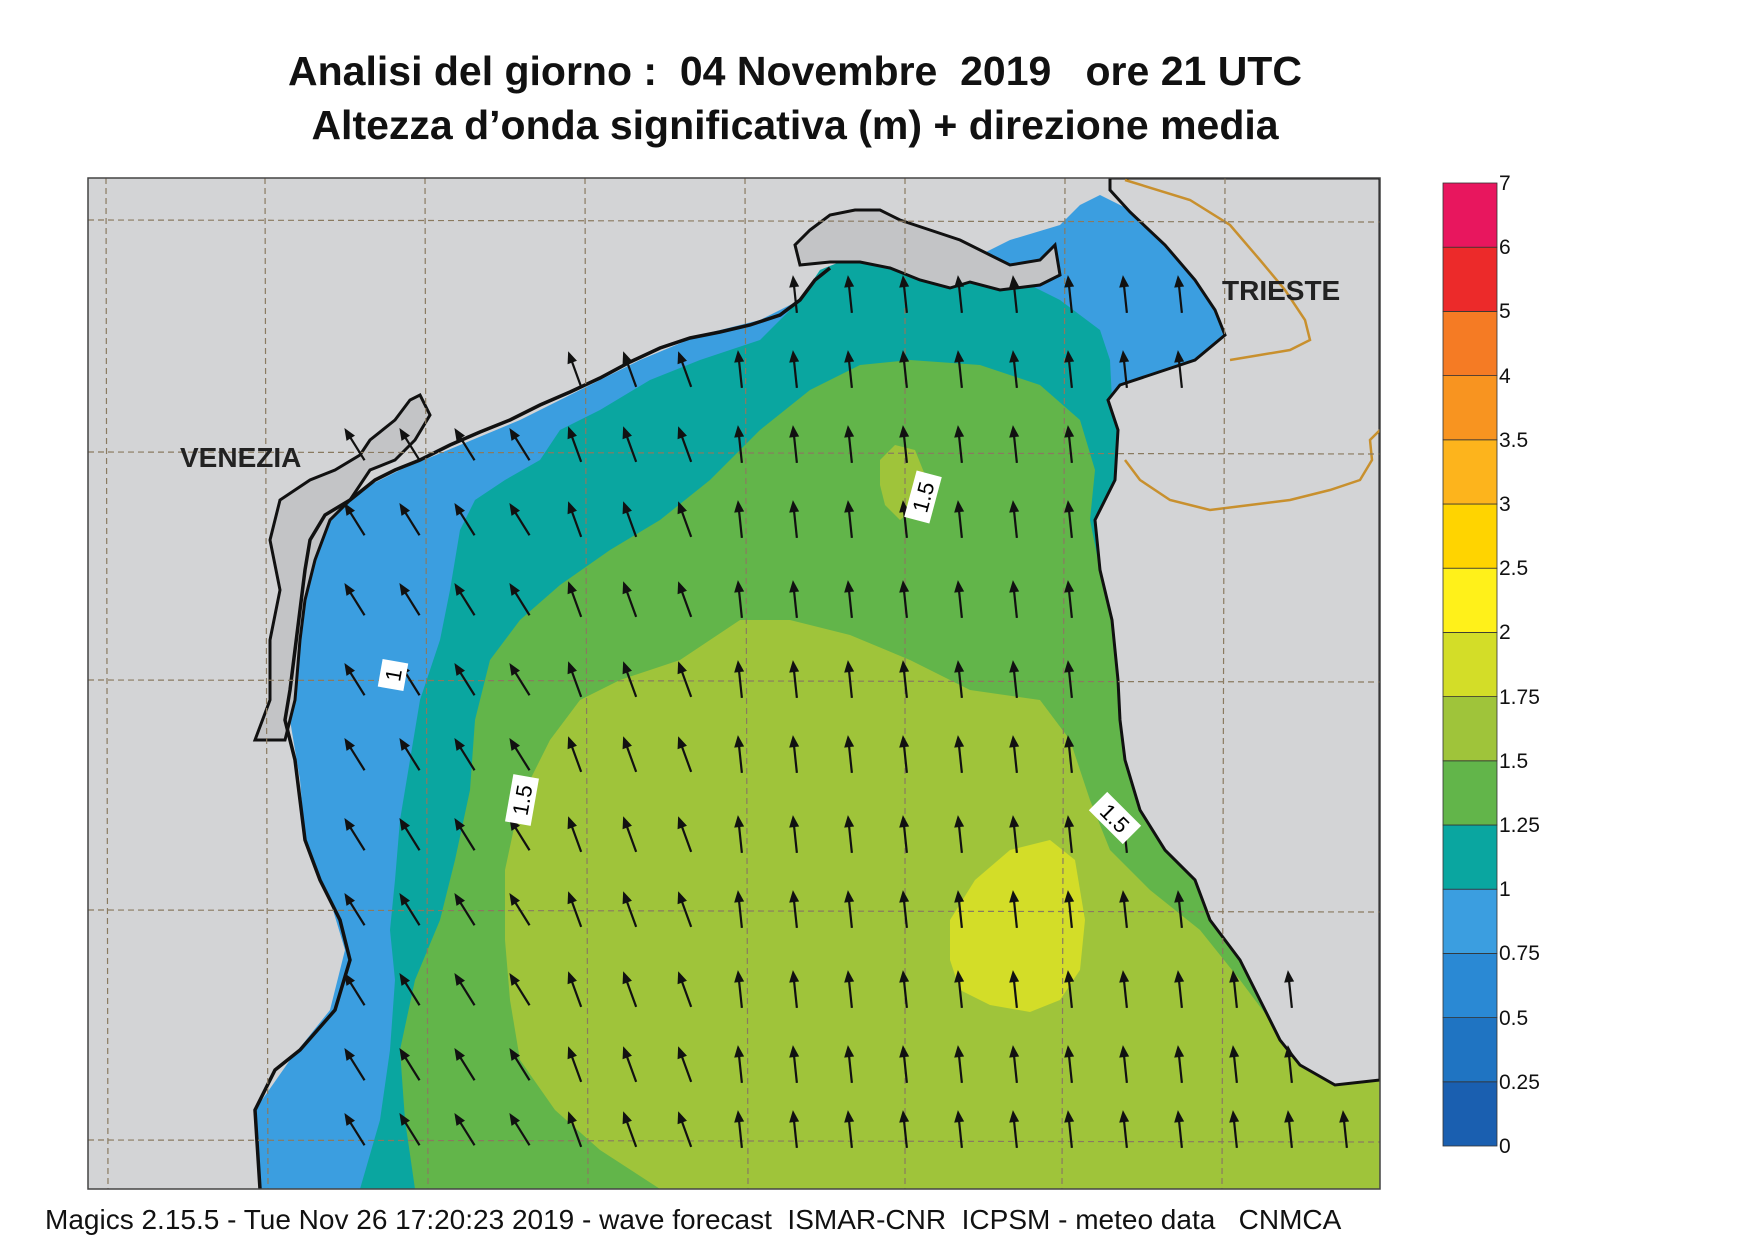 The width and height of the screenshot is (1755, 1242). Describe the element at coordinates (1519, 697) in the screenshot. I see `colorbar-tick-label: 1.75` at that location.